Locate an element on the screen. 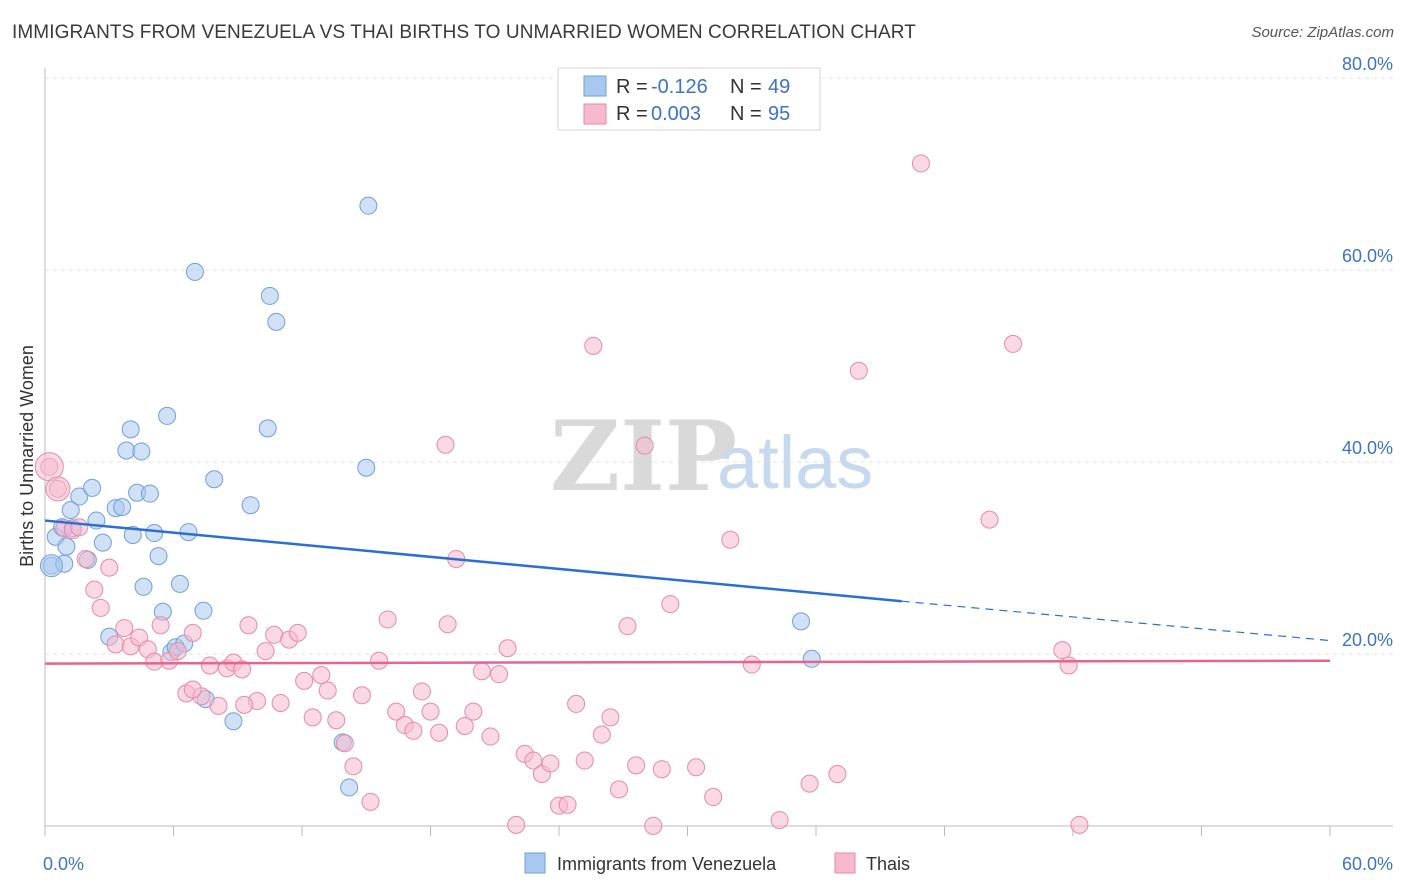 This screenshot has width=1406, height=892. bottom-legend: Immigrants from Venezuela Thais is located at coordinates (717, 863).